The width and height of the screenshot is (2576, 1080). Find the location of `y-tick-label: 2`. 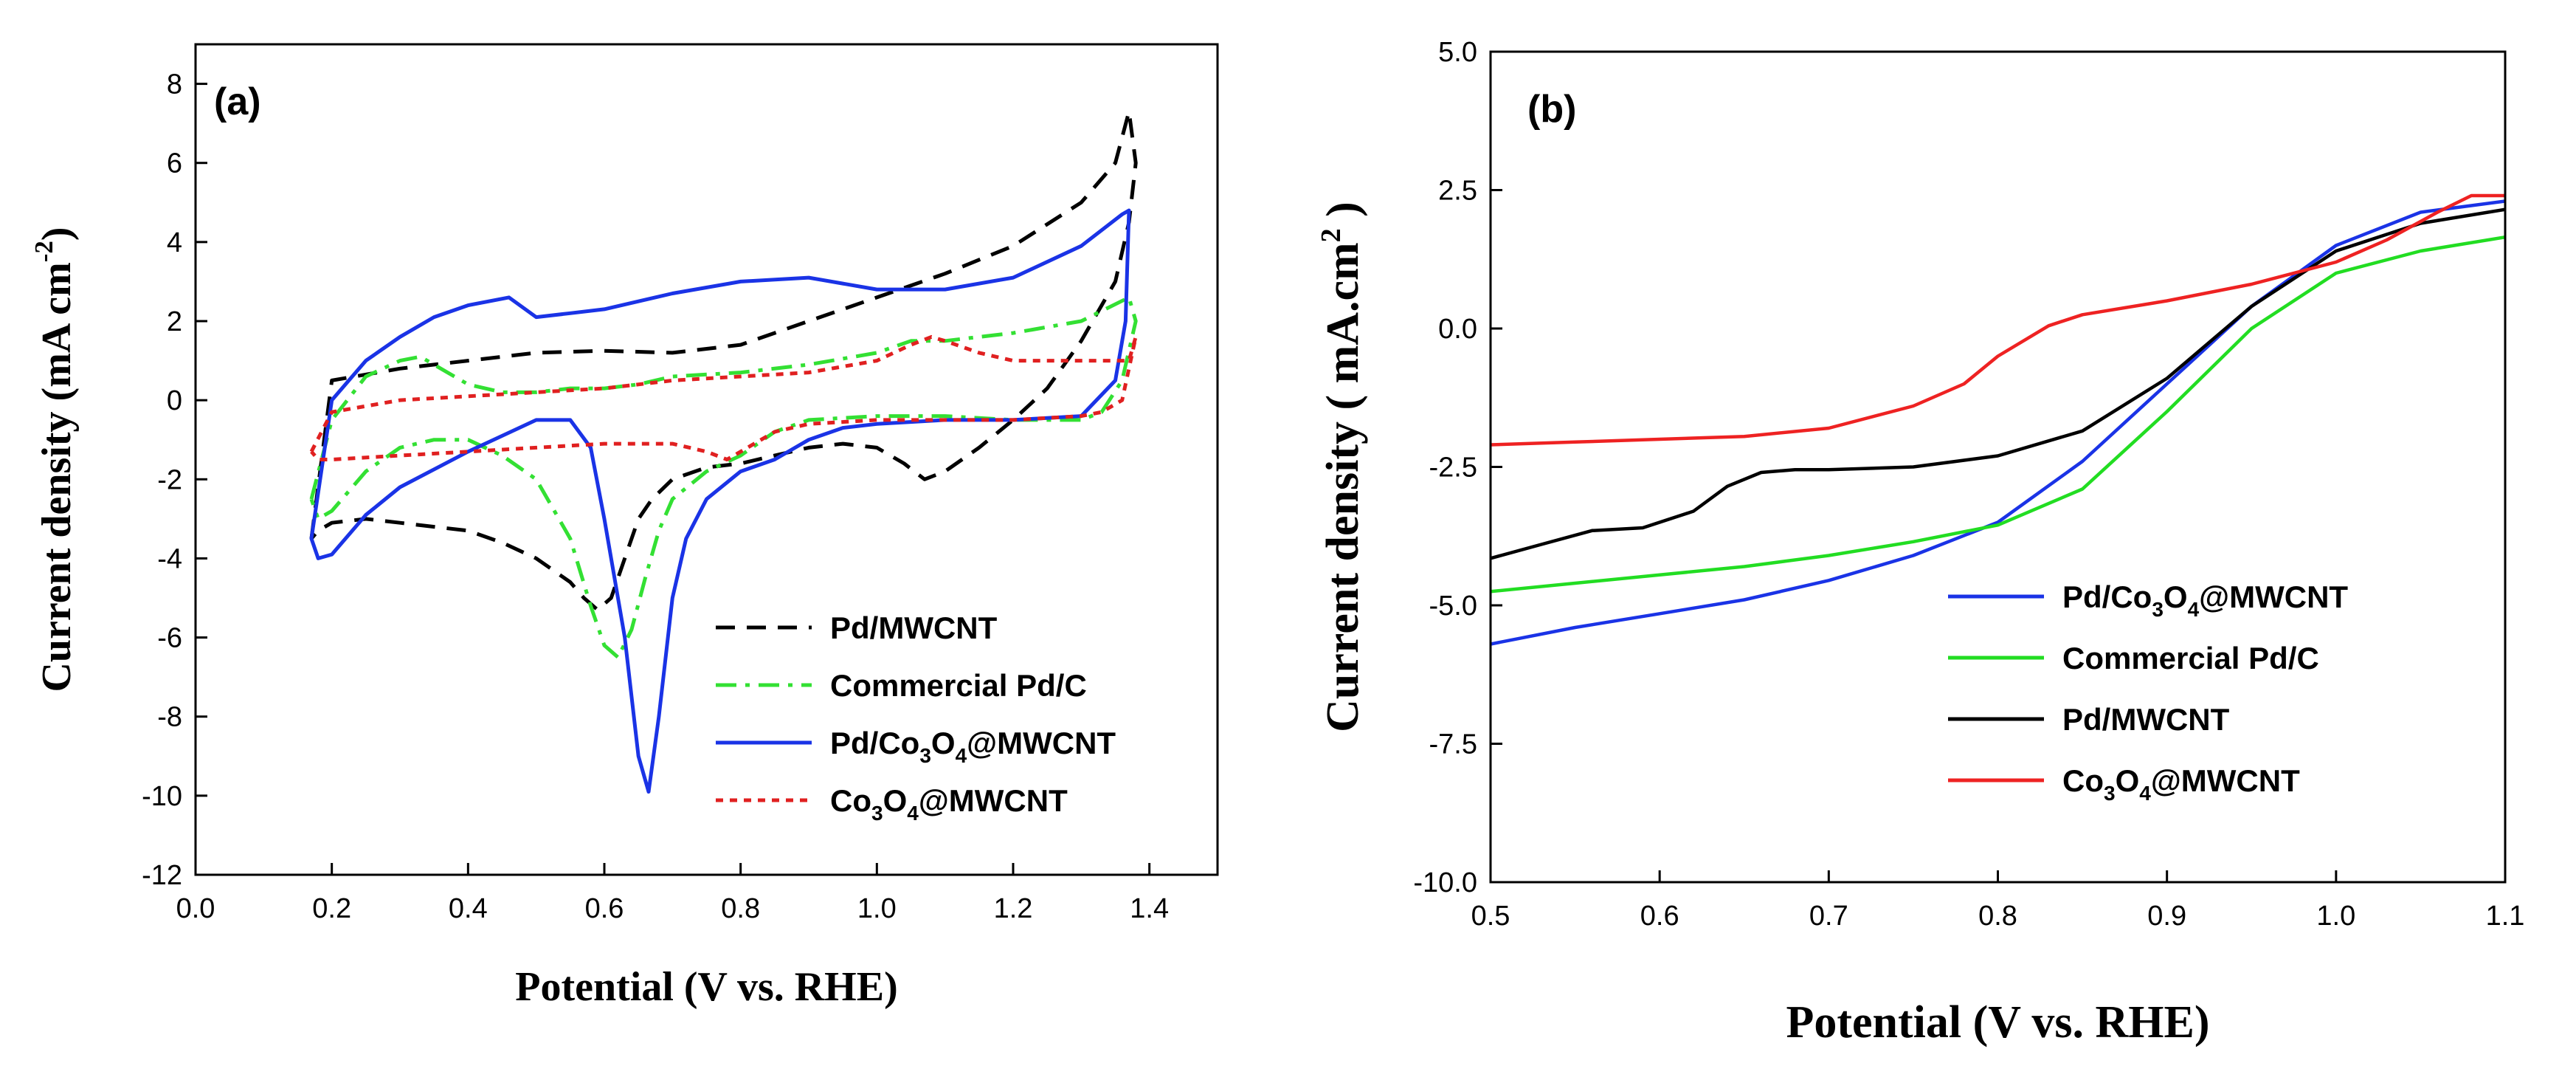

y-tick-label: 2 is located at coordinates (174, 321).